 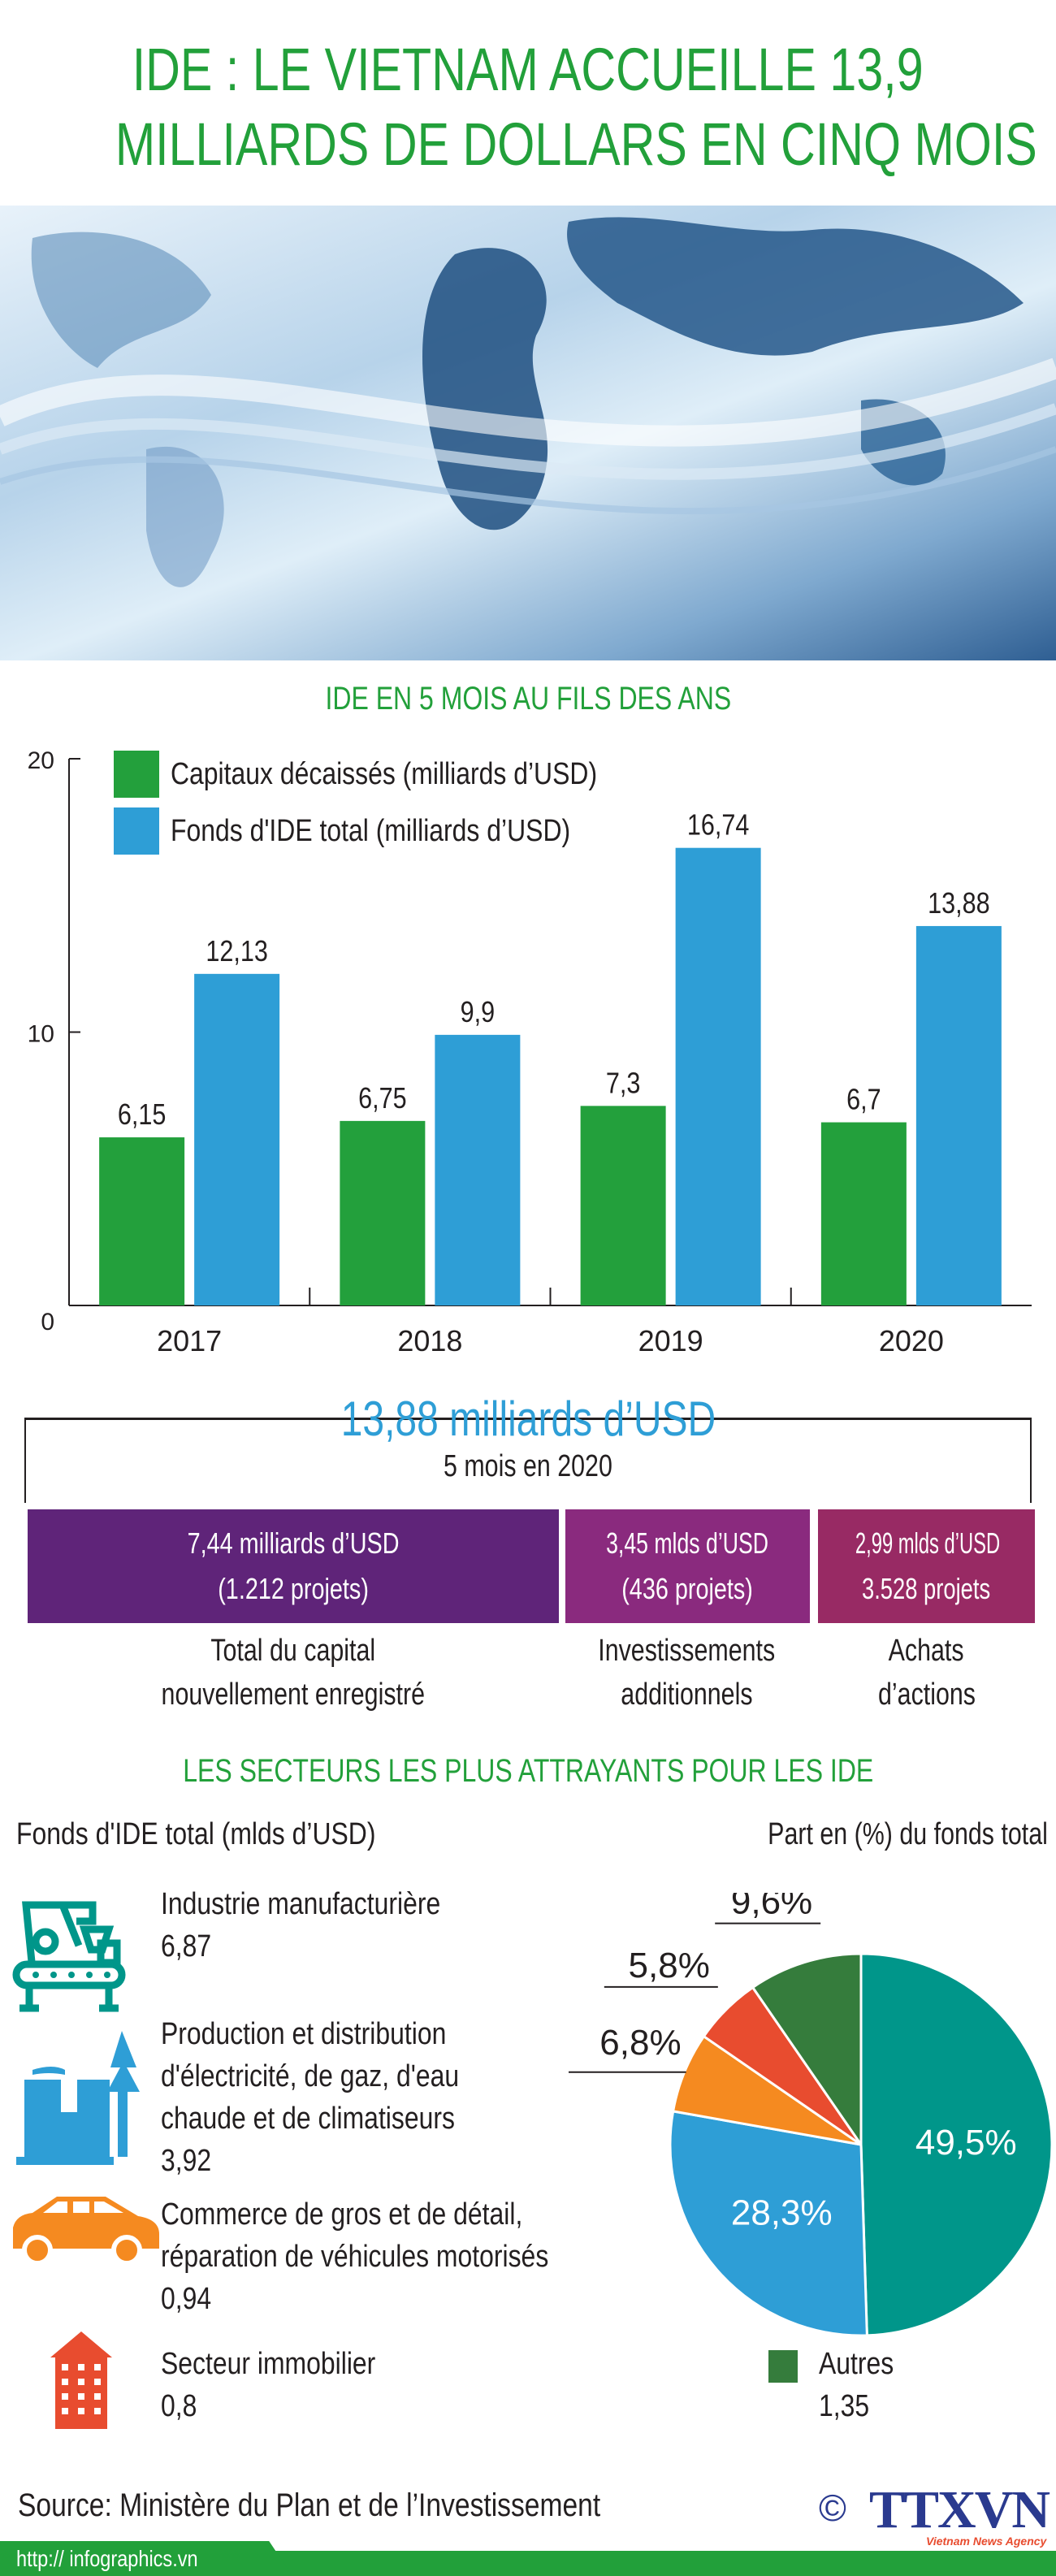 I want to click on bar-total-2017, so click(x=237, y=1139).